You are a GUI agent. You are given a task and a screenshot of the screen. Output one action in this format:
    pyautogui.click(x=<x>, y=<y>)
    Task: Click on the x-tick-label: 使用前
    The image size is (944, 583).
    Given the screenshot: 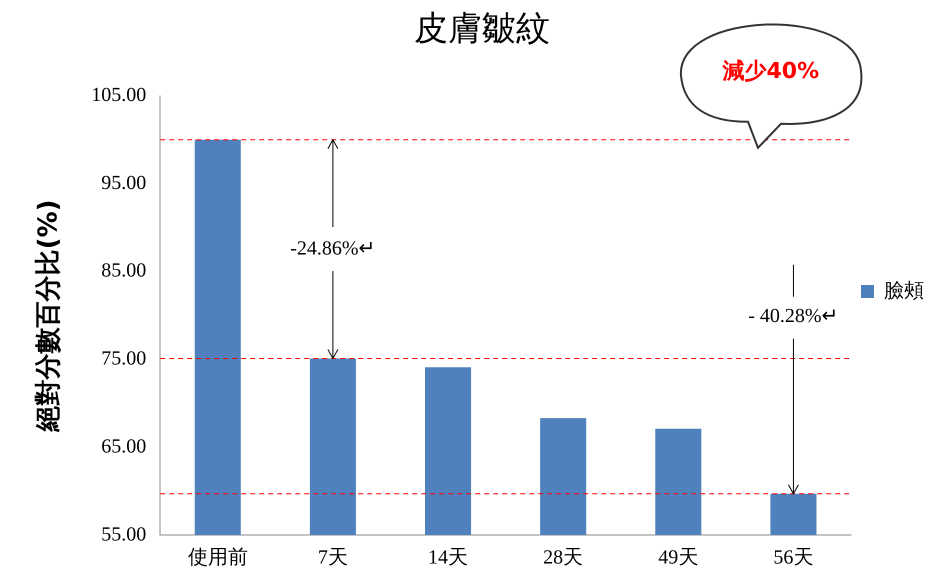 What is the action you would take?
    pyautogui.click(x=218, y=557)
    